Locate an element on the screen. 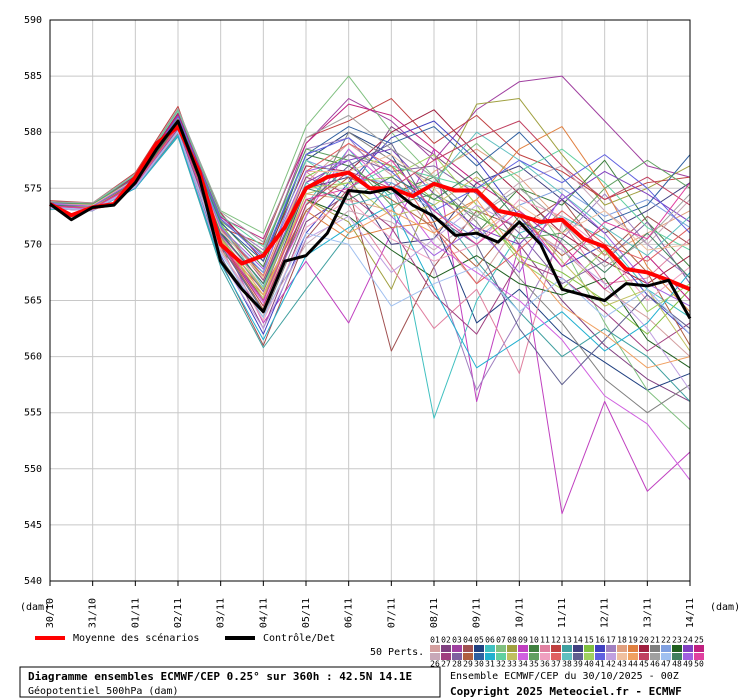 This screenshot has width=740, height=700. y-tick-label: 585 is located at coordinates (33, 76).